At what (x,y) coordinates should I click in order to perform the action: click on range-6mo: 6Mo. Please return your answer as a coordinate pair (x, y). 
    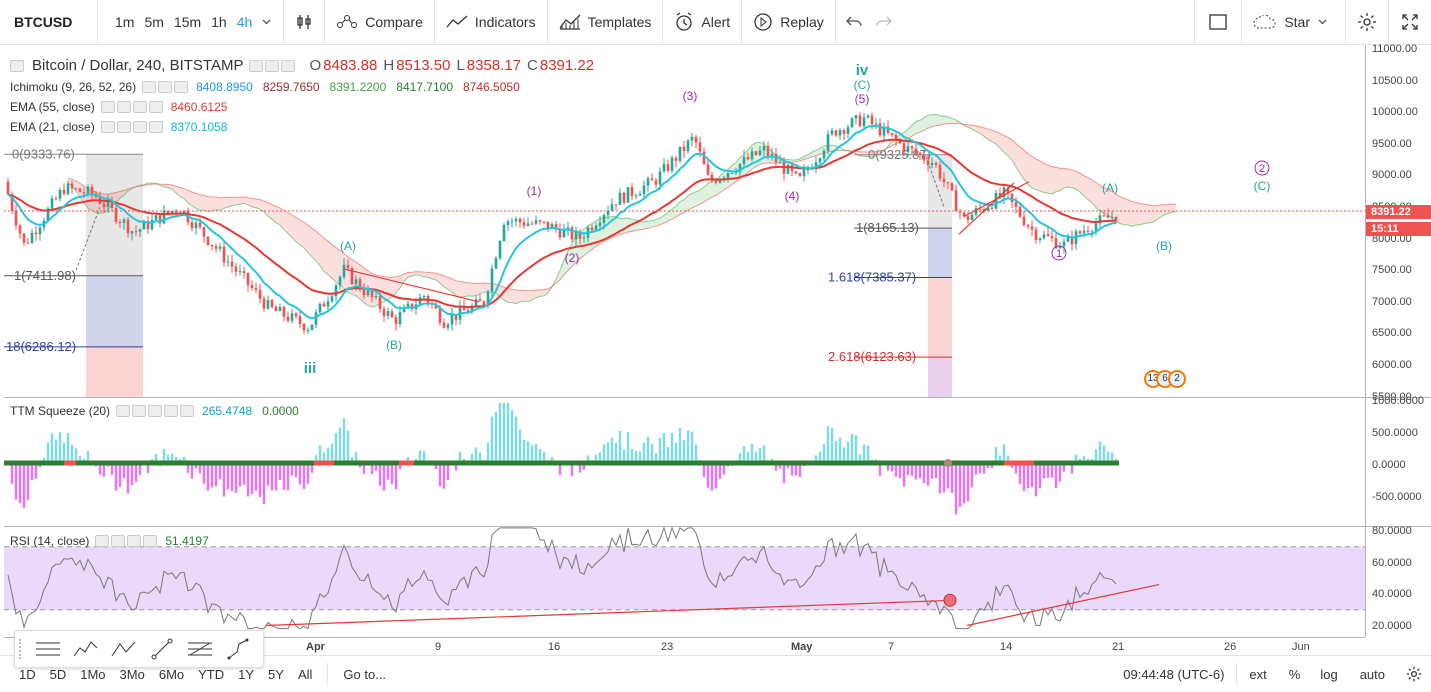
    Looking at the image, I should click on (171, 674).